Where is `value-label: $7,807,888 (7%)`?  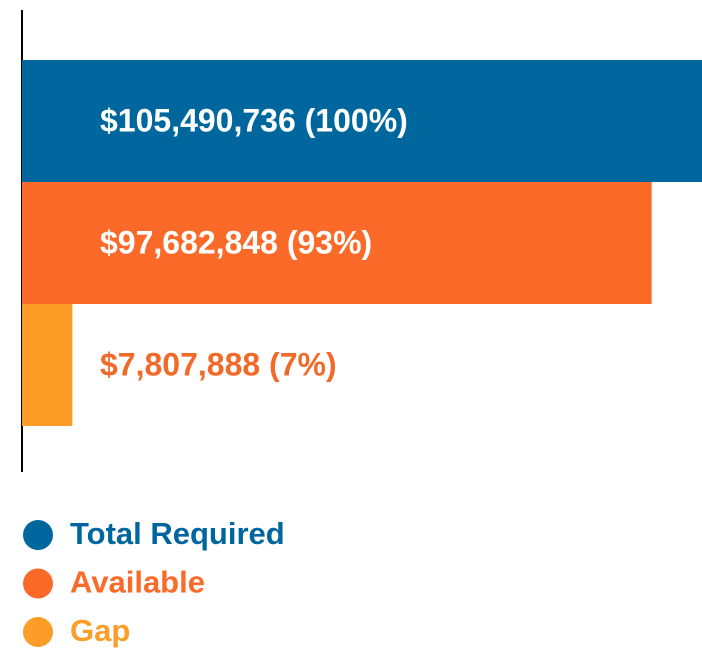 value-label: $7,807,888 (7%) is located at coordinates (218, 364).